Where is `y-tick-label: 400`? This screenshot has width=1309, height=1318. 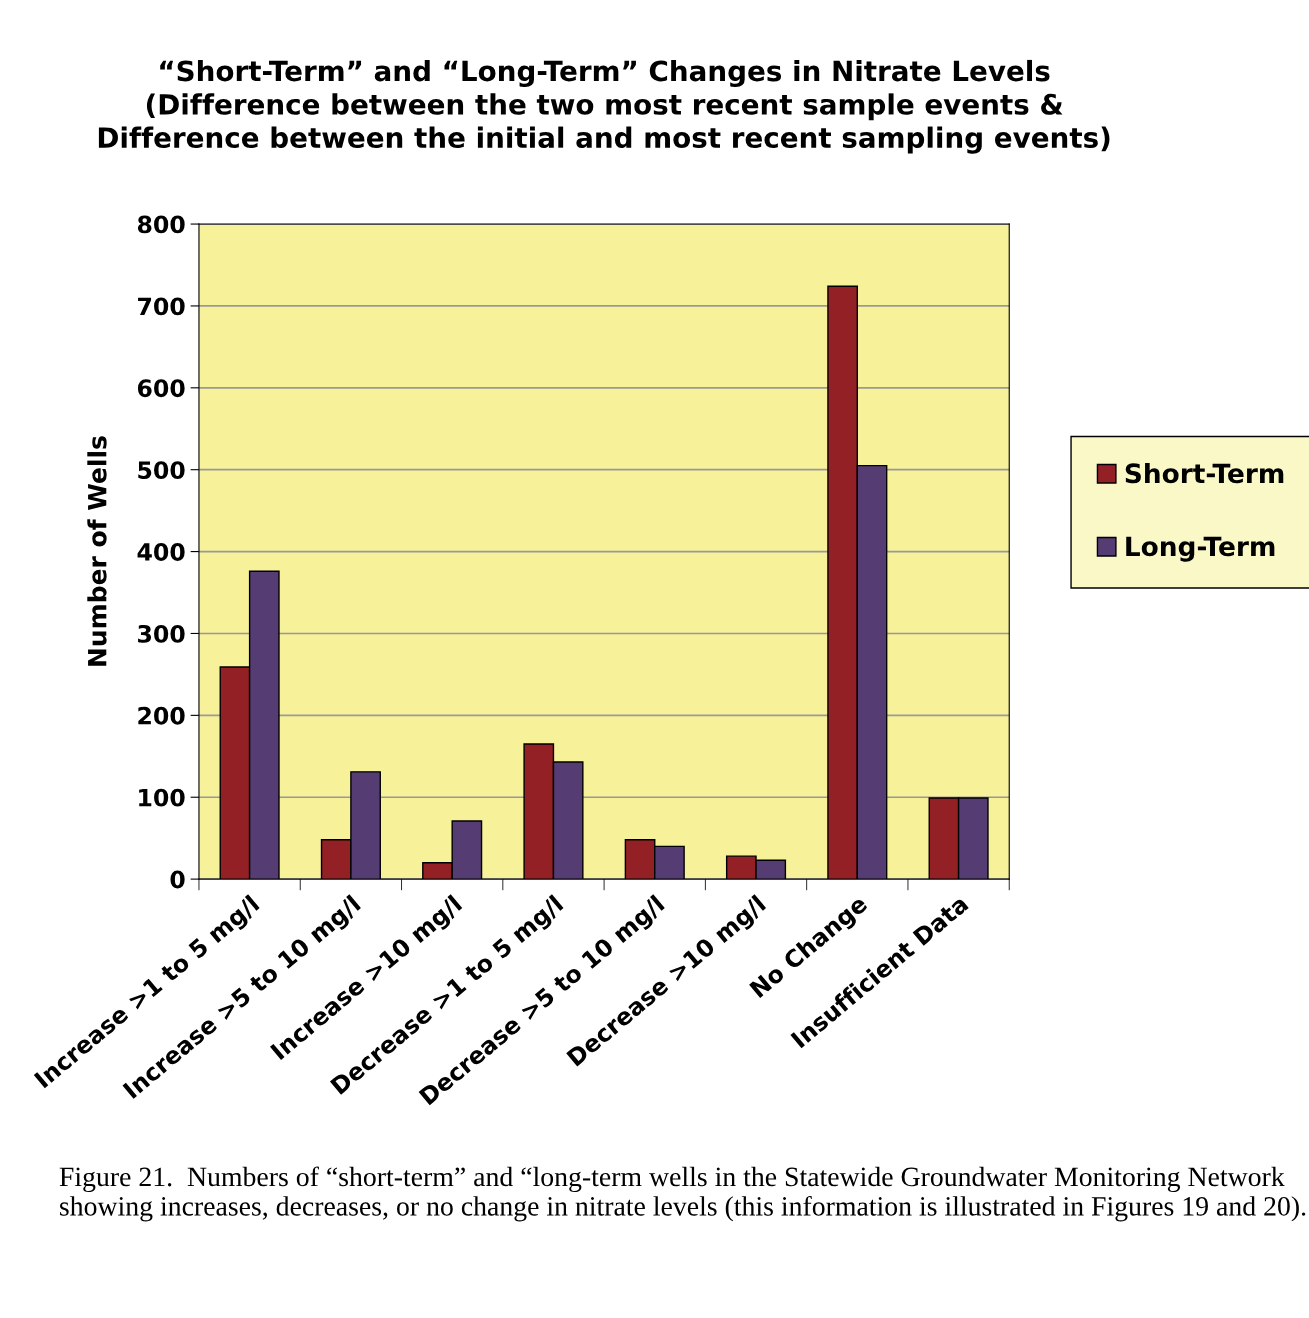 y-tick-label: 400 is located at coordinates (161, 552).